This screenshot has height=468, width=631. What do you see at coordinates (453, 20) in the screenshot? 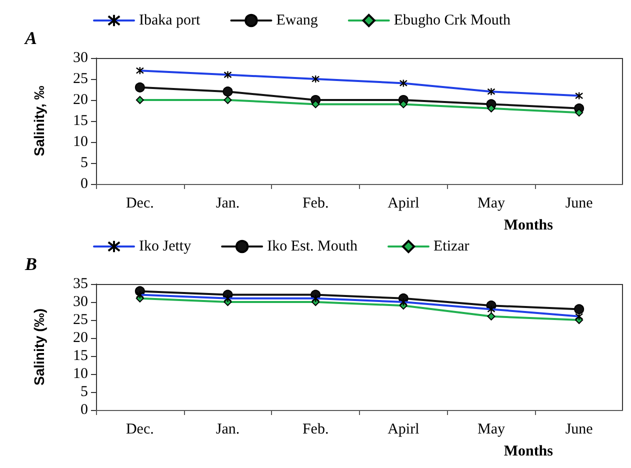
I see `legend-label: Ebugho Crk Mouth` at bounding box center [453, 20].